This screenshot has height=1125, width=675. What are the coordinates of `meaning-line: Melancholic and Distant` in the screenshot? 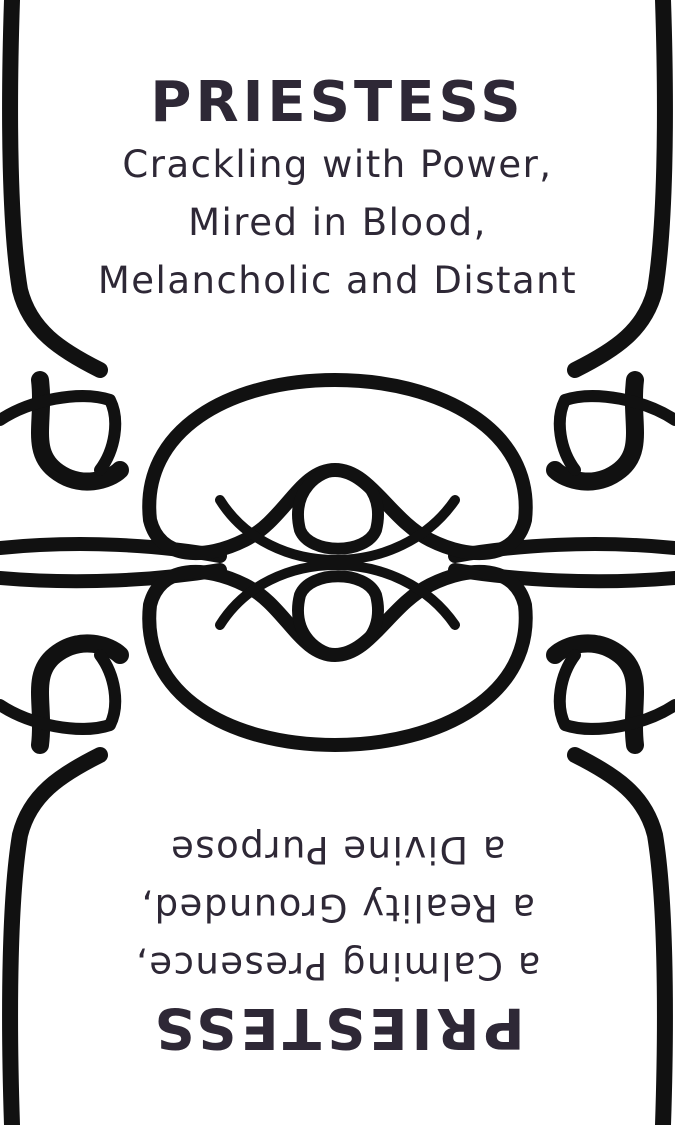 It's located at (337, 280).